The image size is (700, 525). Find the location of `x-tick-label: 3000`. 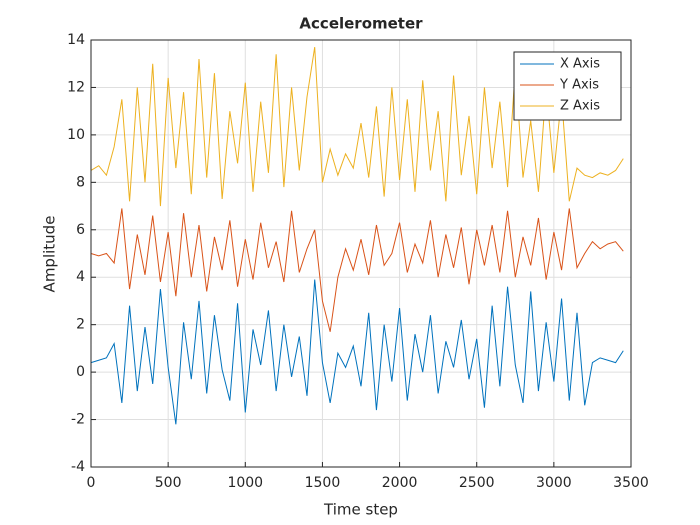

x-tick-label: 3000 is located at coordinates (554, 483).